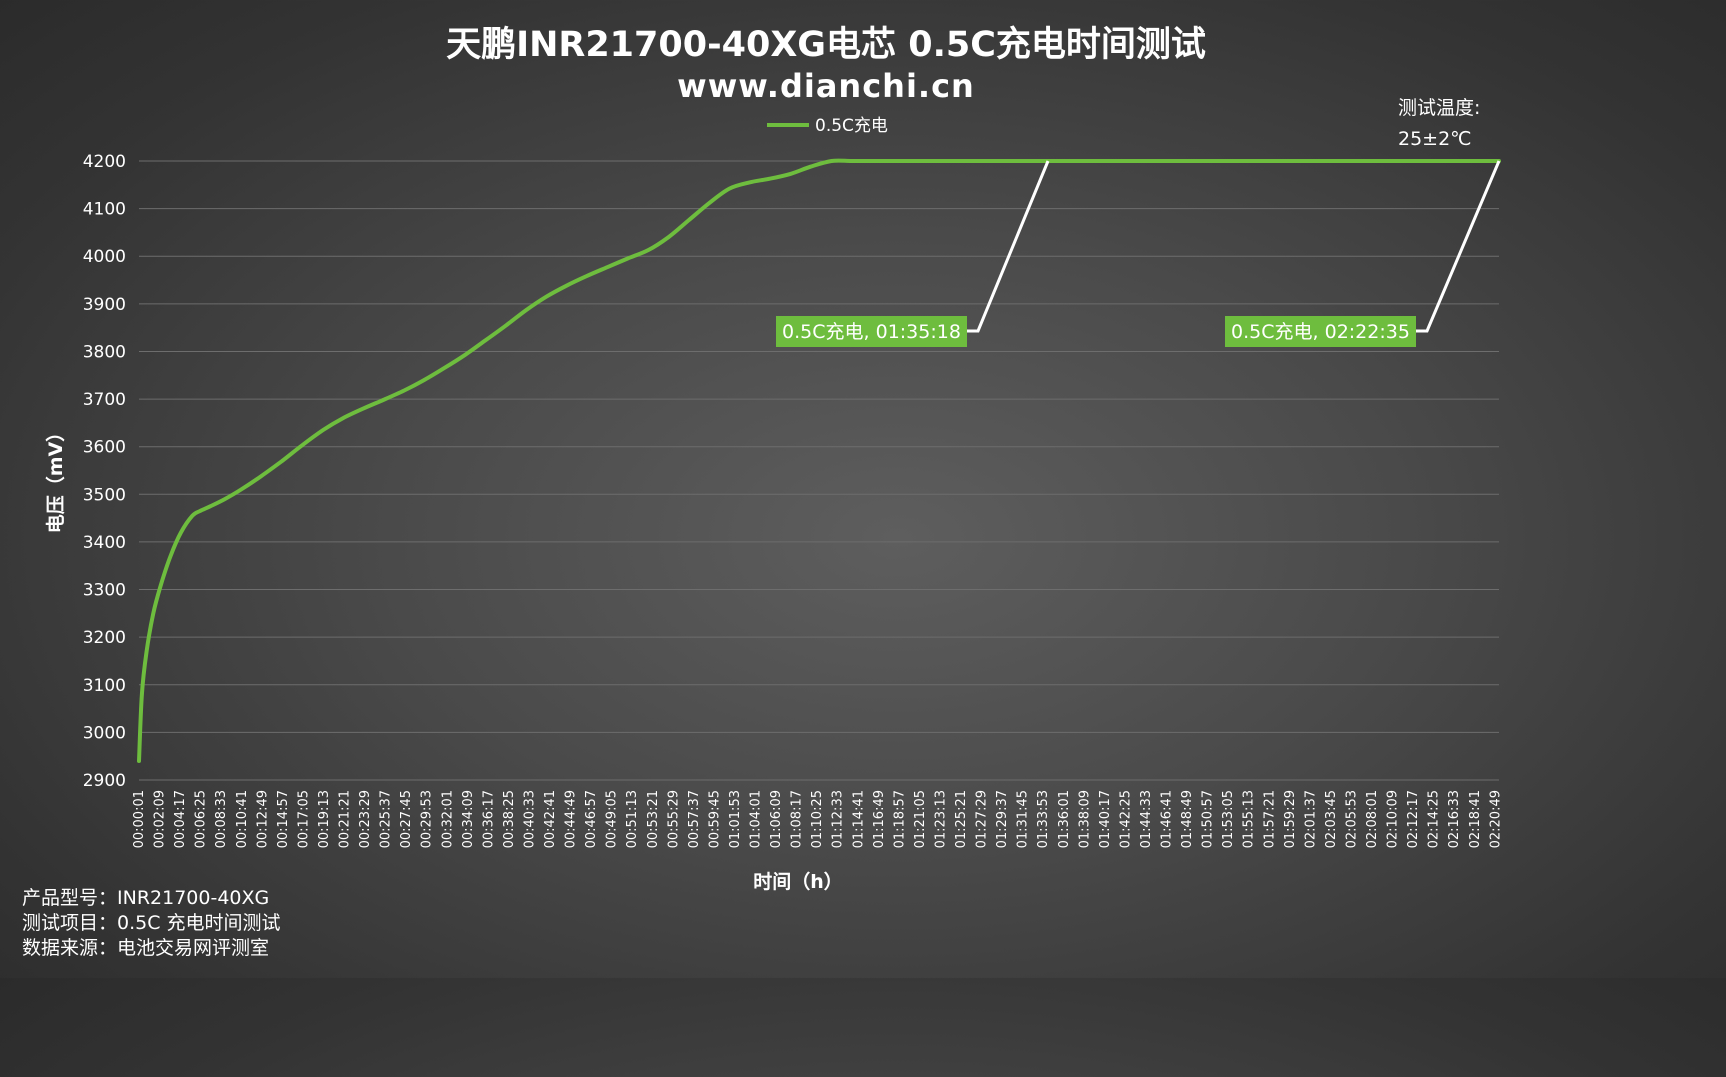 This screenshot has width=1726, height=1077. What do you see at coordinates (653, 819) in the screenshot?
I see `x-tick-label: 00:53:21` at bounding box center [653, 819].